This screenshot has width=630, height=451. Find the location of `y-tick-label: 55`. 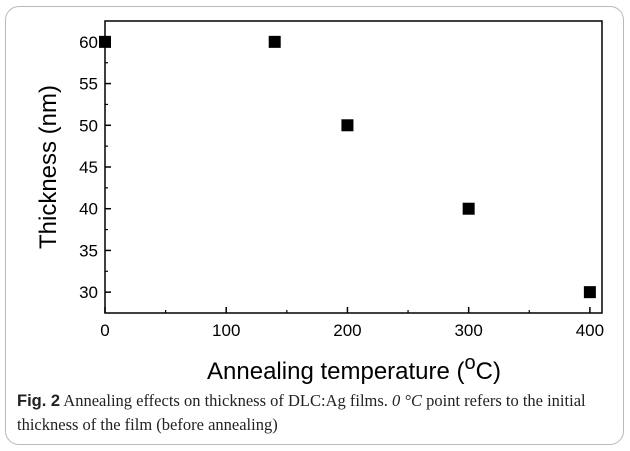

y-tick-label: 55 is located at coordinates (88, 84).